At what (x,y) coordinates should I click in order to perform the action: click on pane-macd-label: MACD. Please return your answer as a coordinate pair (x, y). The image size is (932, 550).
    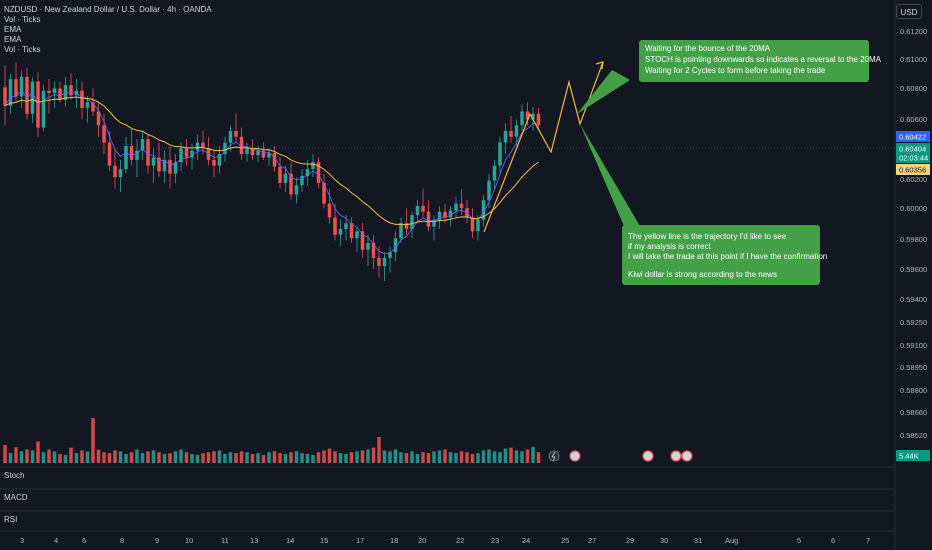
    Looking at the image, I should click on (16, 497).